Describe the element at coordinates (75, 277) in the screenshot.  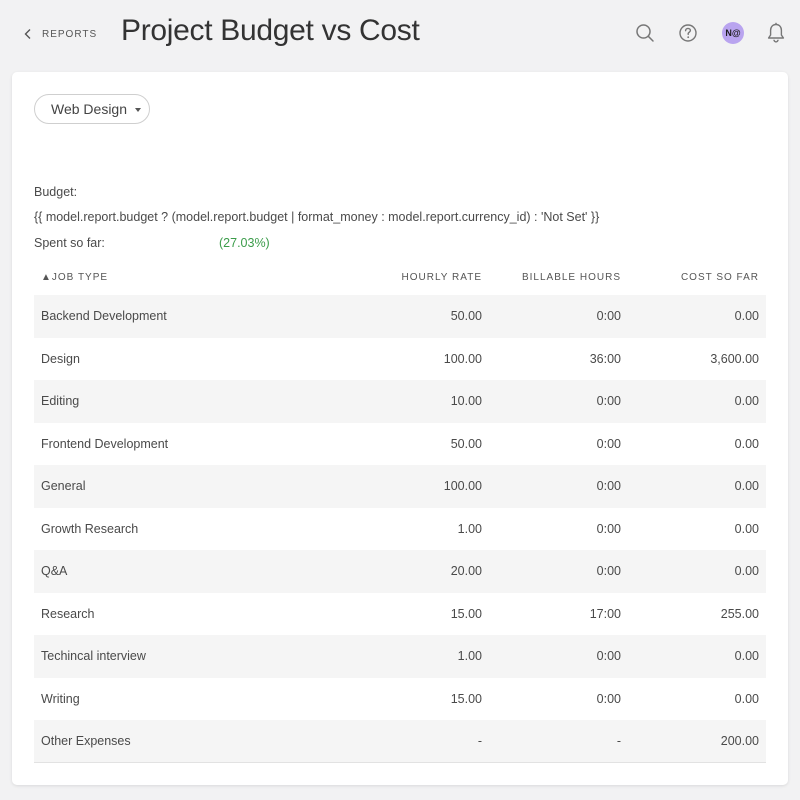
I see `column-header-job-type: ▲JOB TYPE` at that location.